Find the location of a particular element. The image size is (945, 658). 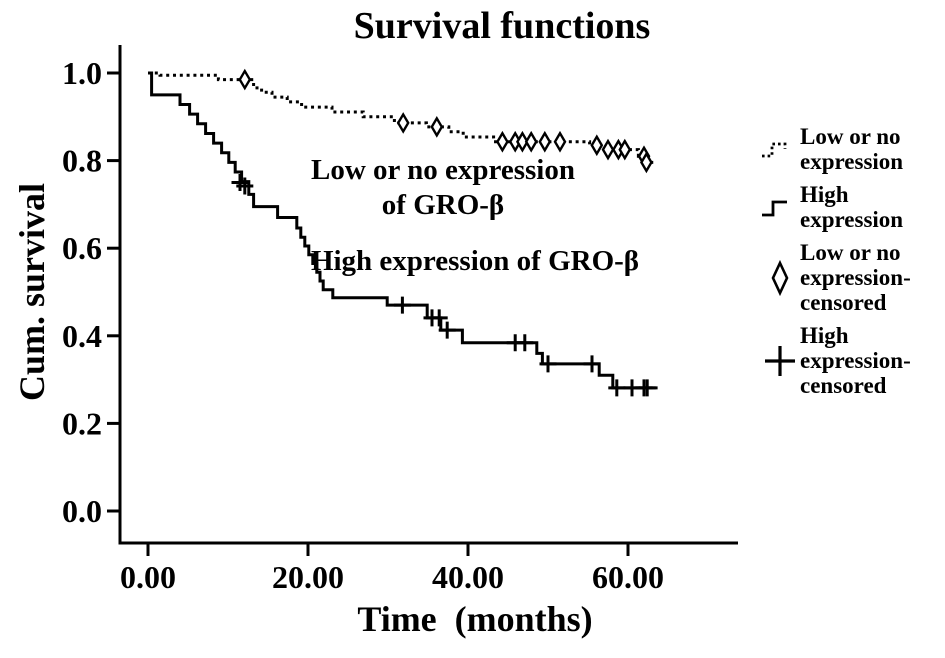

y-axis-label: Cum. survival is located at coordinates (32, 292).